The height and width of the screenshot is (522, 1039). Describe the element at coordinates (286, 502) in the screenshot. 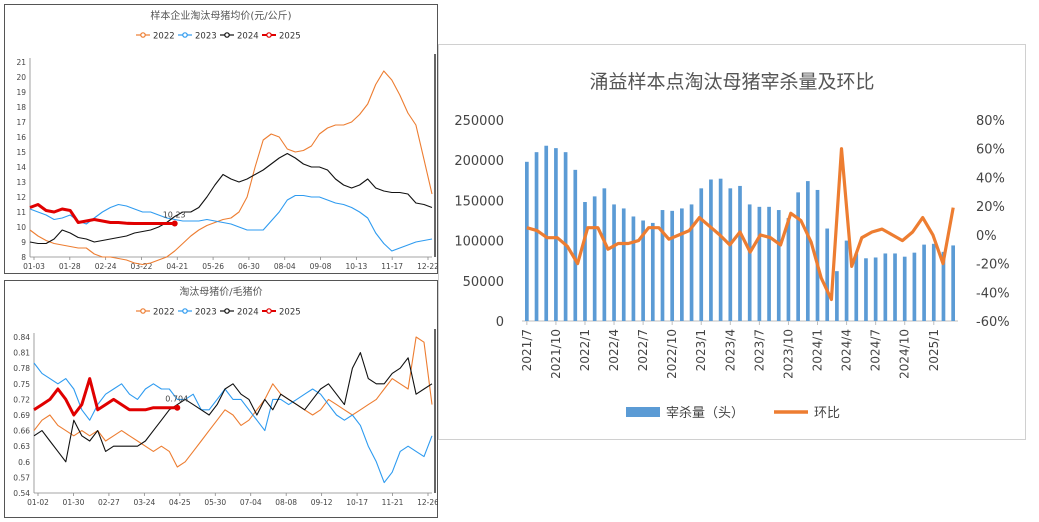

I see `x-tick-label: 08-08` at that location.